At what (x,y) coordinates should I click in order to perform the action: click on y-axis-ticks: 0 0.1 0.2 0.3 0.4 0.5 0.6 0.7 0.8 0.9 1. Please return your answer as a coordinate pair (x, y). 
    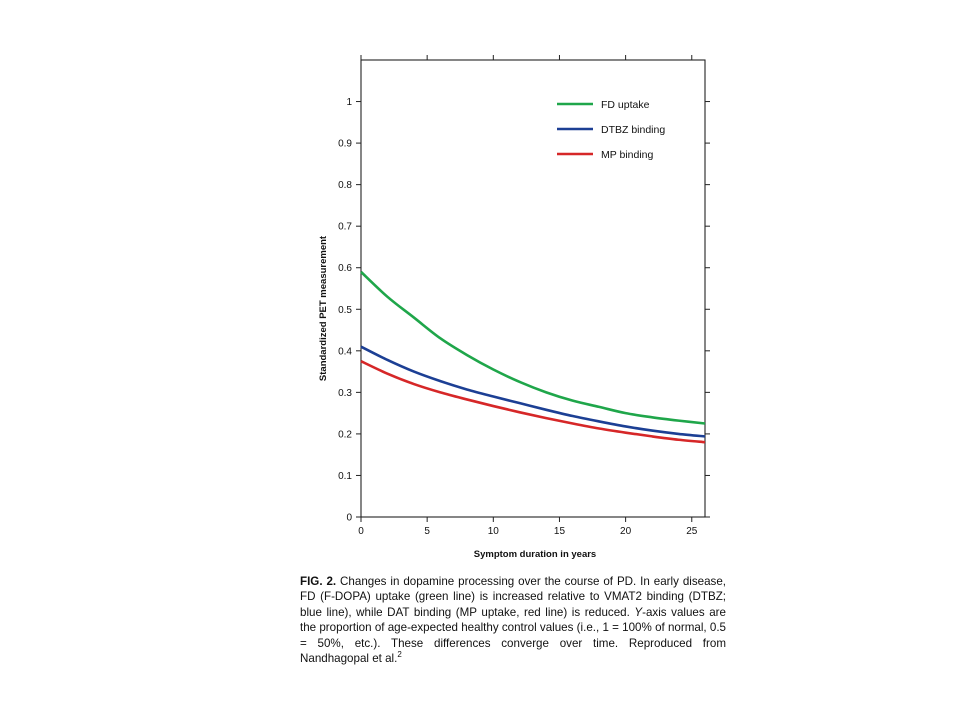
    Looking at the image, I should click on (349, 310).